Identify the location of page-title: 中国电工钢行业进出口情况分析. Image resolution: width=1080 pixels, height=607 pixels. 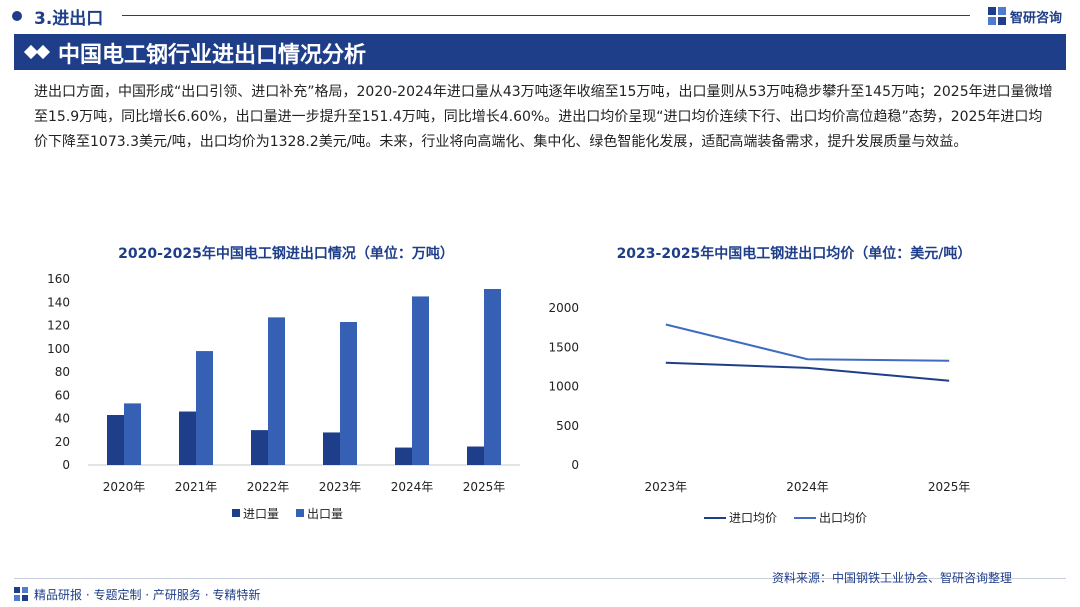
(212, 55).